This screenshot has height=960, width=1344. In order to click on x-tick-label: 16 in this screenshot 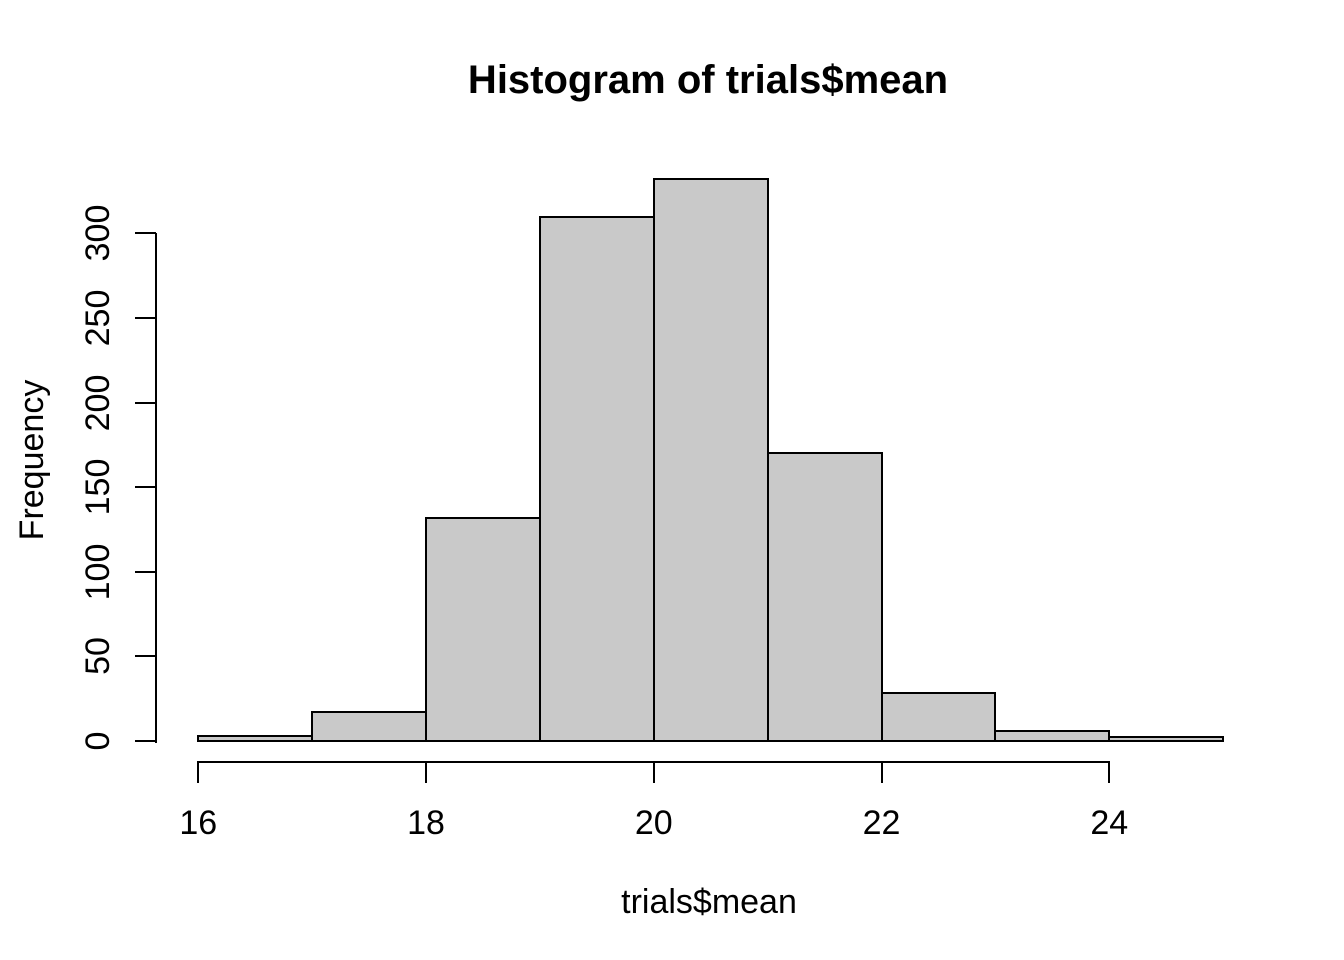, I will do `click(198, 823)`.